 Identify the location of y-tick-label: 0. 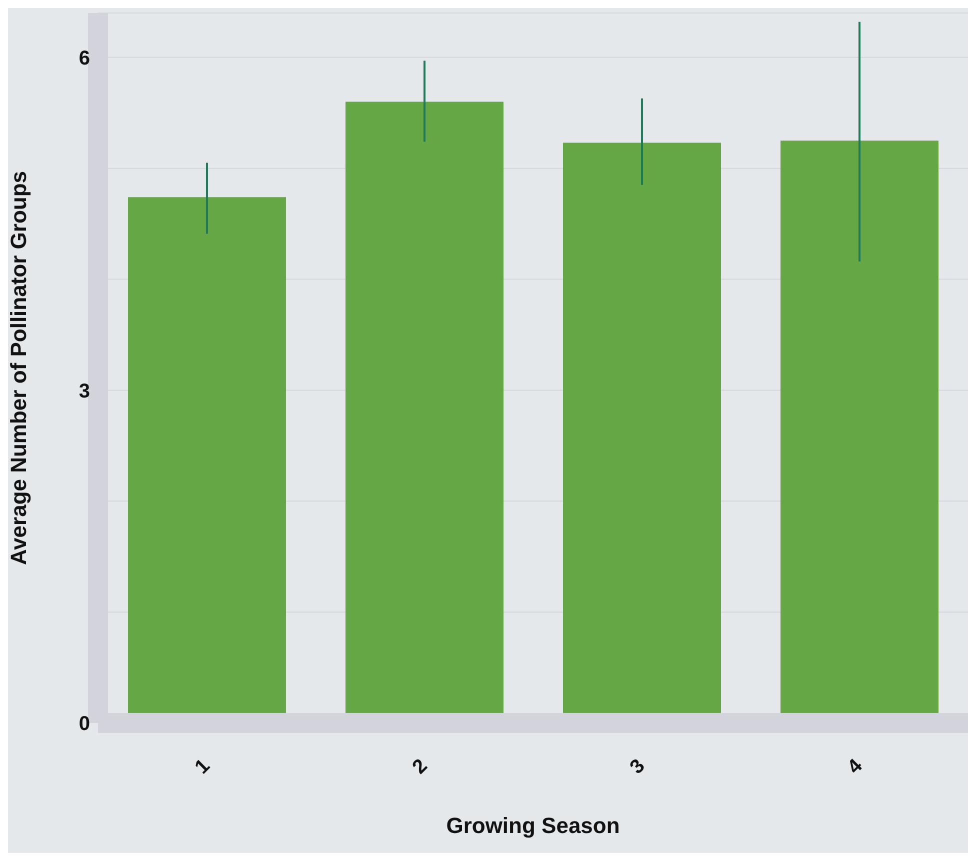
(84, 724).